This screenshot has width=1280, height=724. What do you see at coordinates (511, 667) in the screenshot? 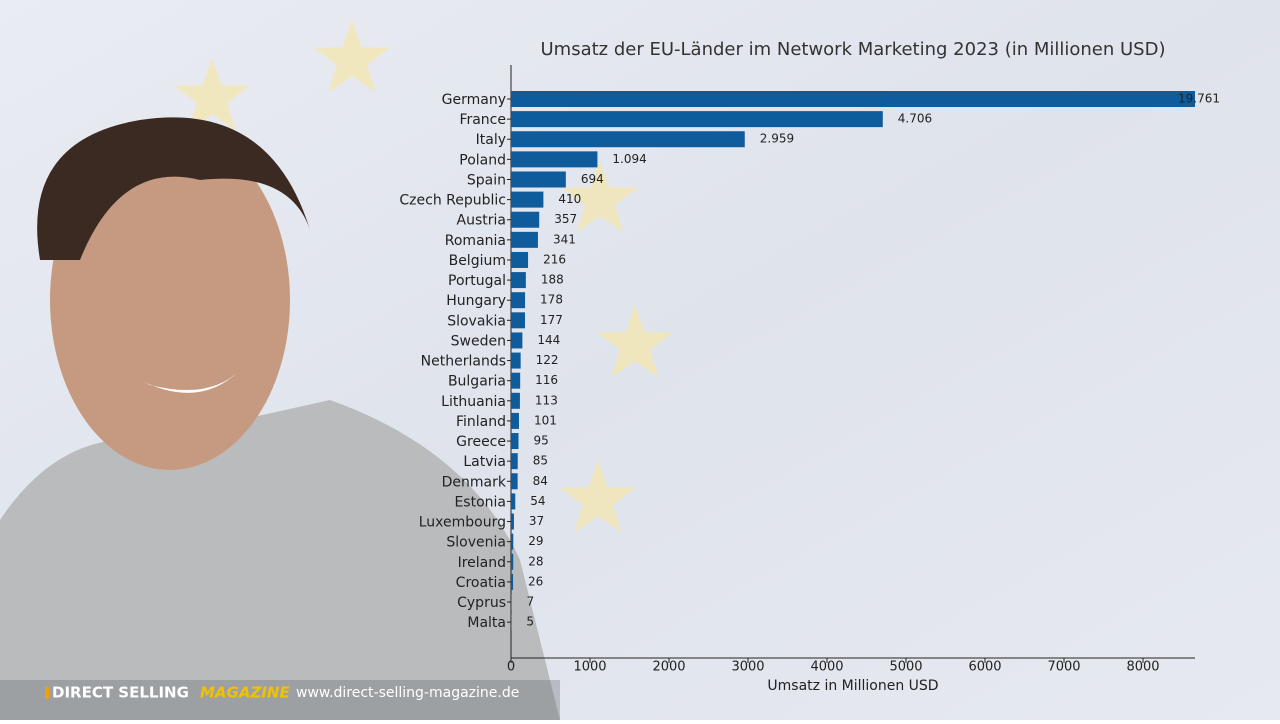
I see `x-tick-label: 0` at bounding box center [511, 667].